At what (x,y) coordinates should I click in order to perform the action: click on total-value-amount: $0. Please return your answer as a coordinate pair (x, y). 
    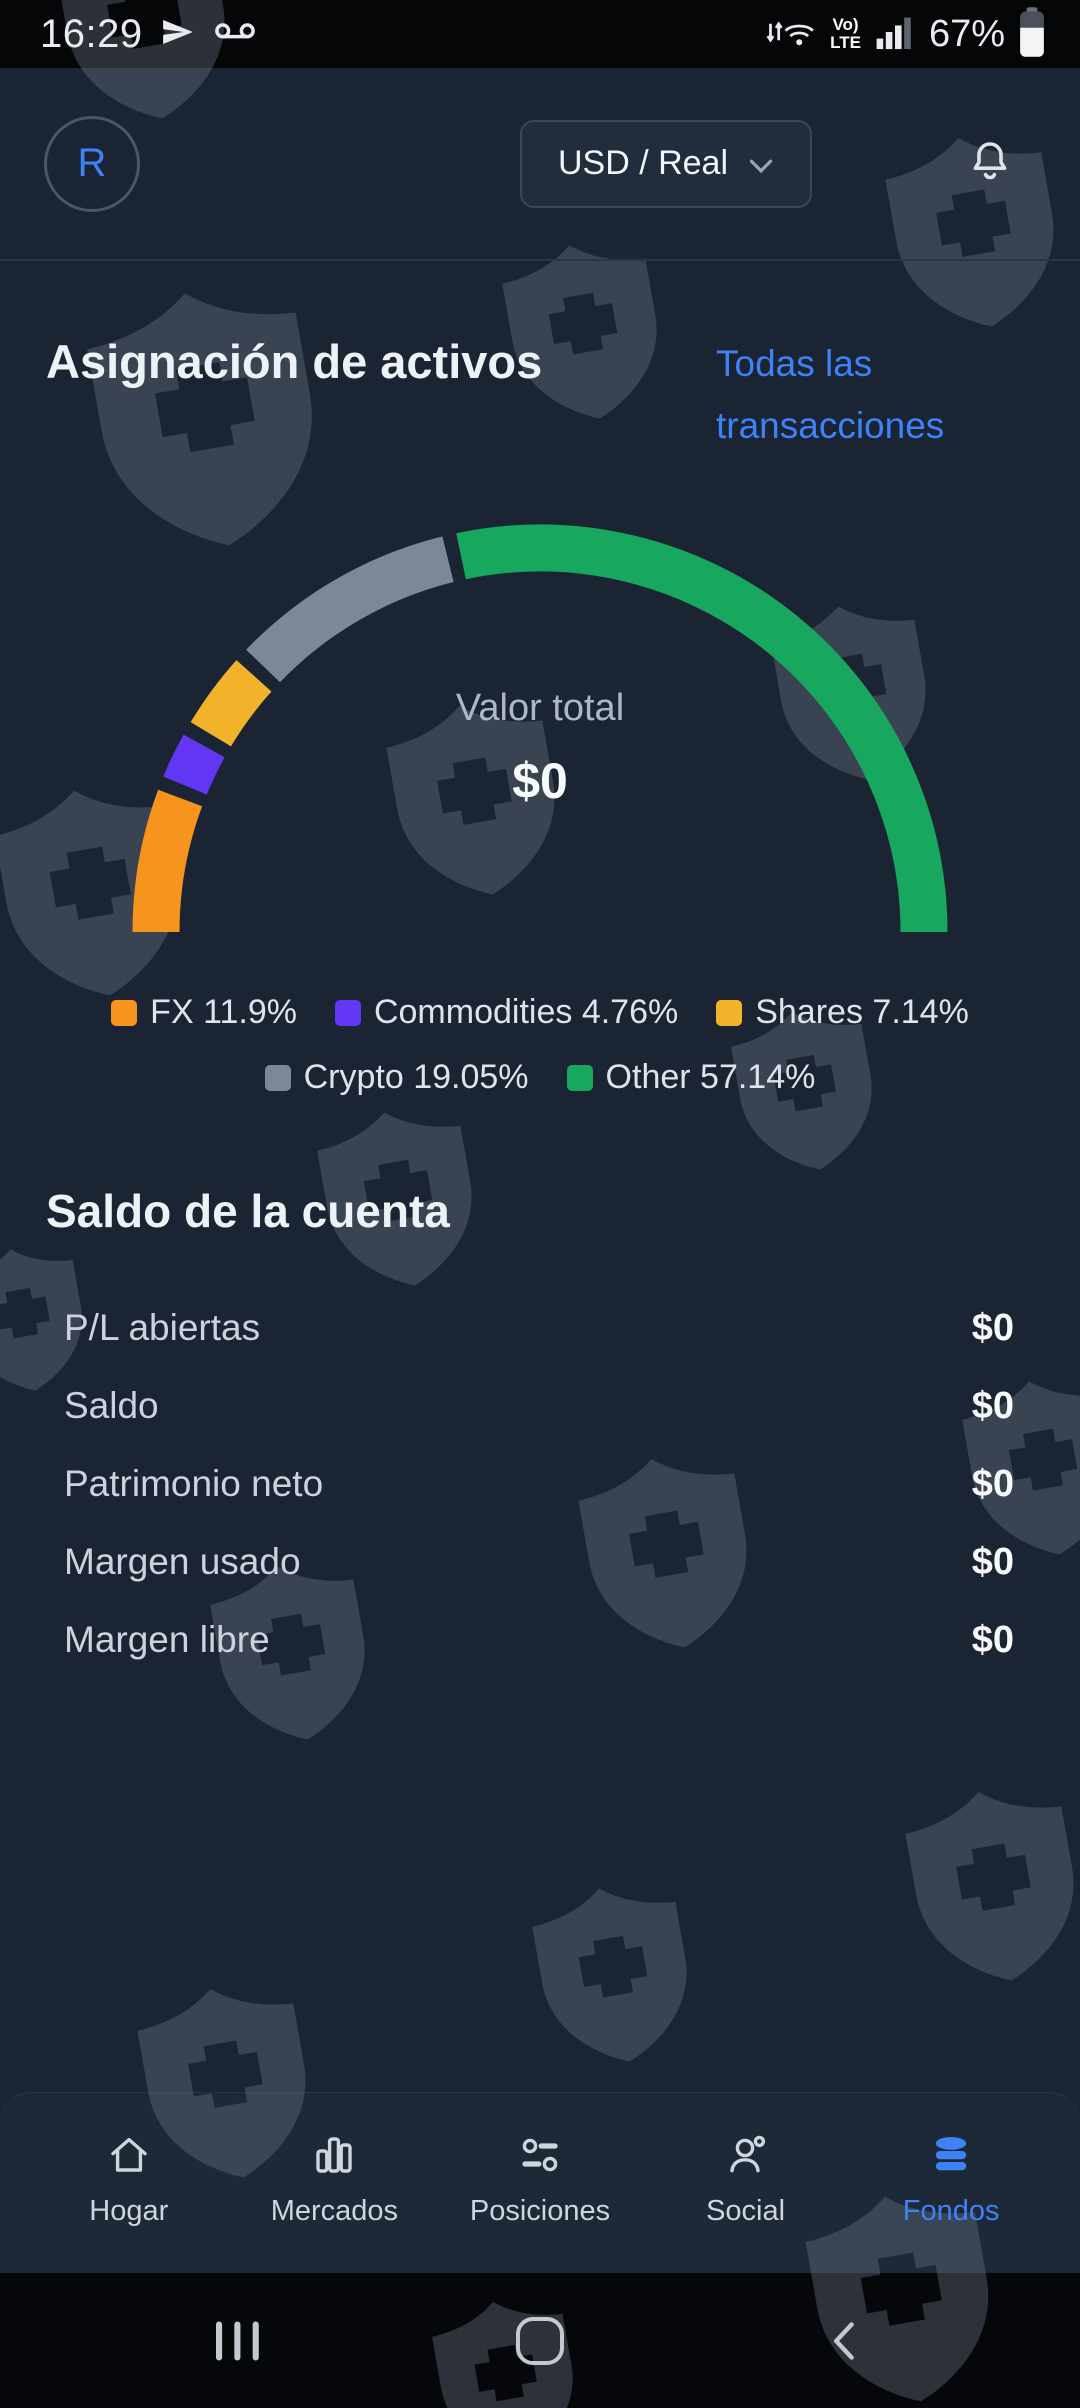
    Looking at the image, I should click on (540, 781).